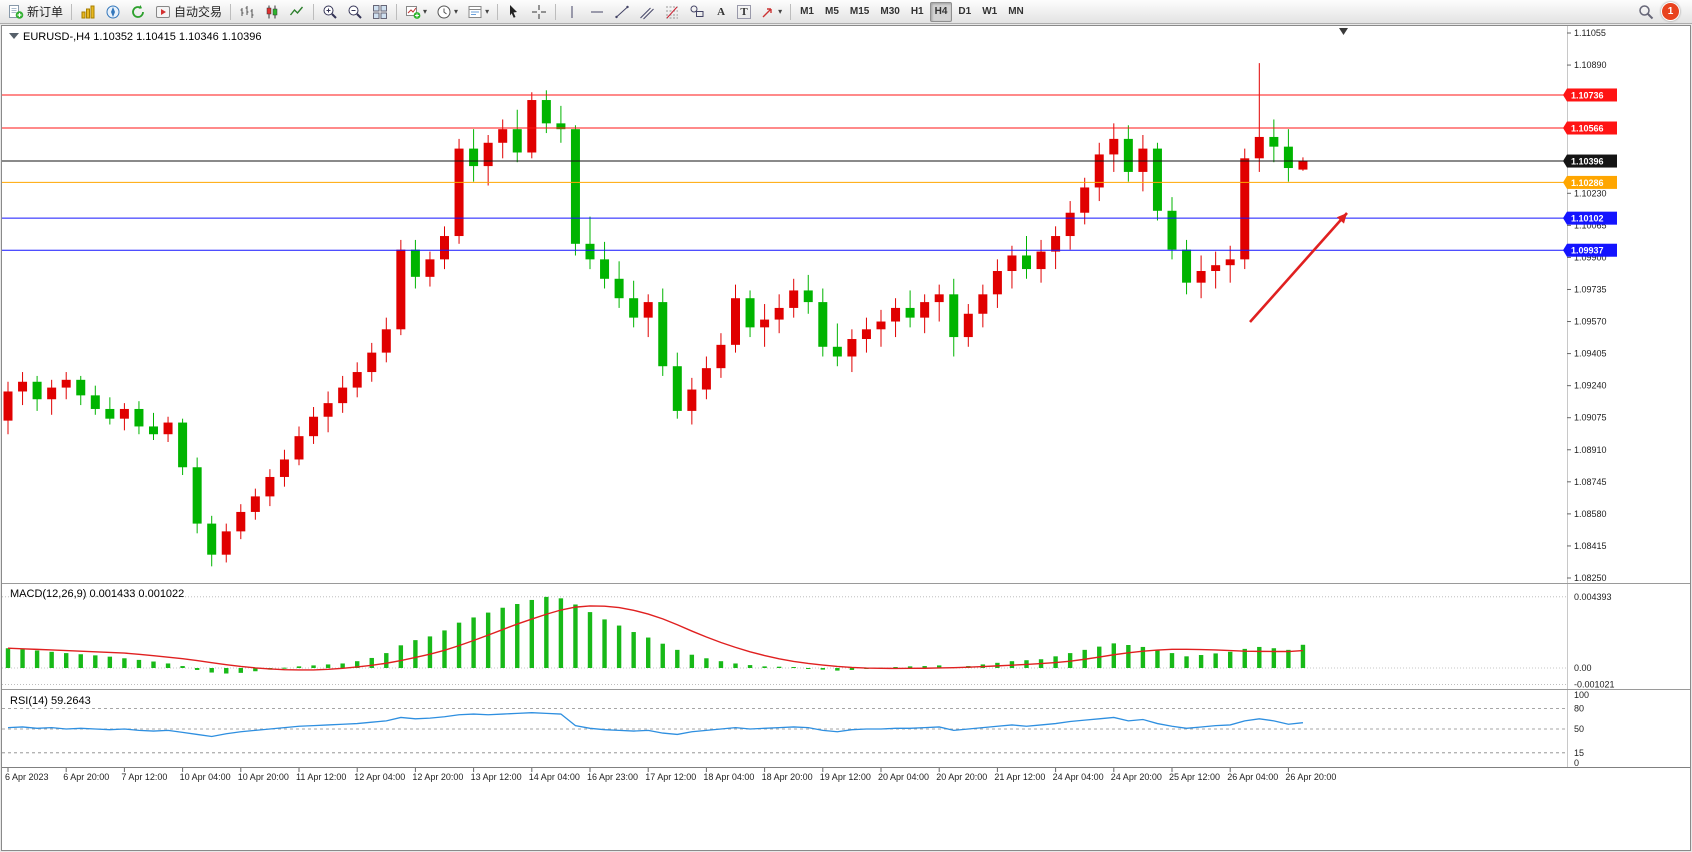 Image resolution: width=1692 pixels, height=852 pixels. Describe the element at coordinates (416, 12) in the screenshot. I see `indicators-button: ▾` at that location.